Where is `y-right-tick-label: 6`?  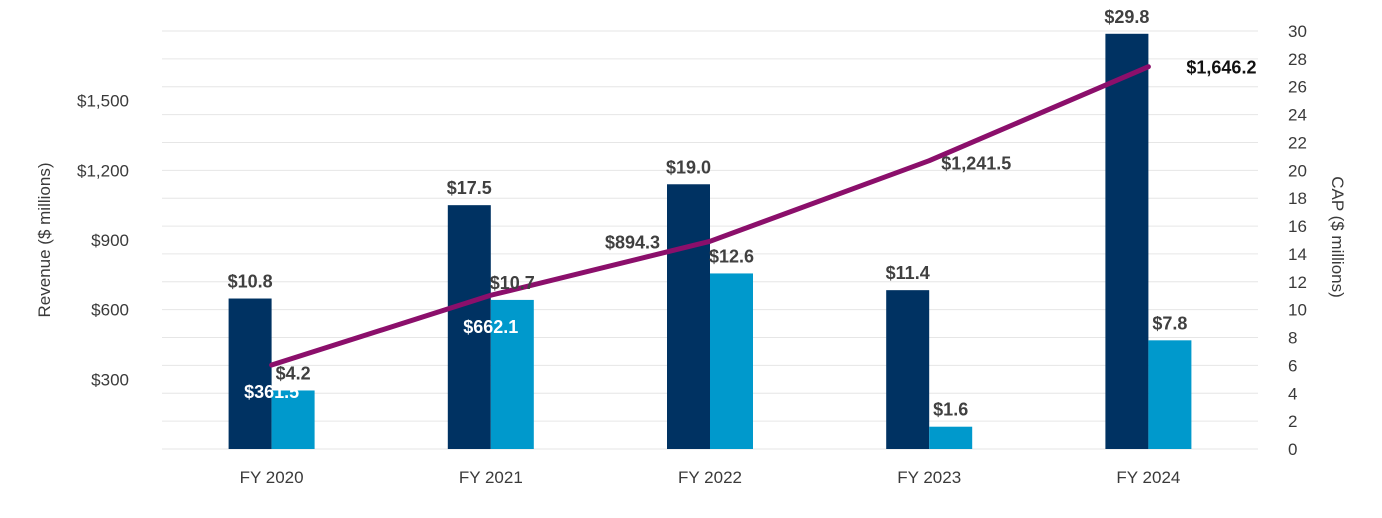 y-right-tick-label: 6 is located at coordinates (1292, 365).